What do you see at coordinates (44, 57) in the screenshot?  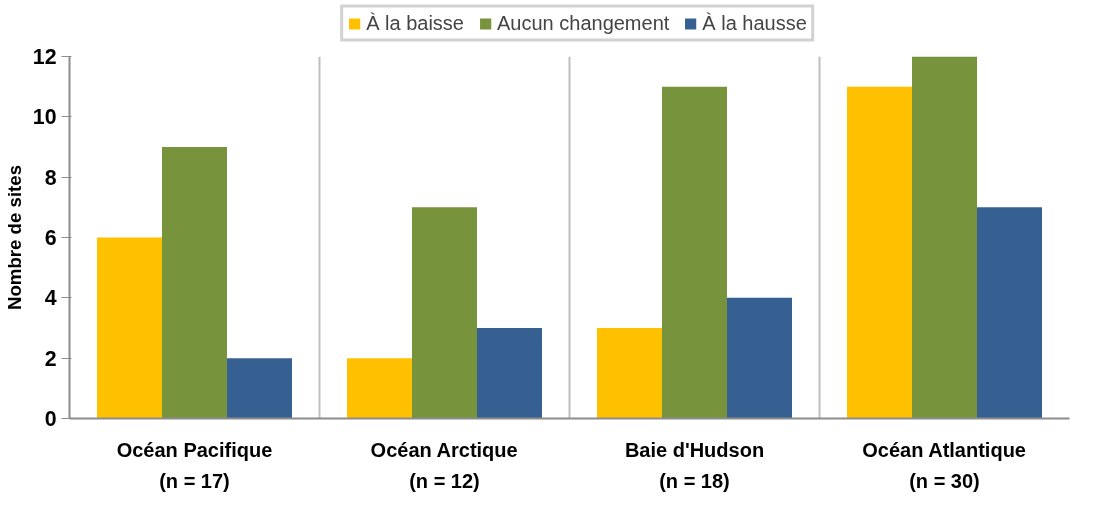 I see `y-tick-label: 12` at bounding box center [44, 57].